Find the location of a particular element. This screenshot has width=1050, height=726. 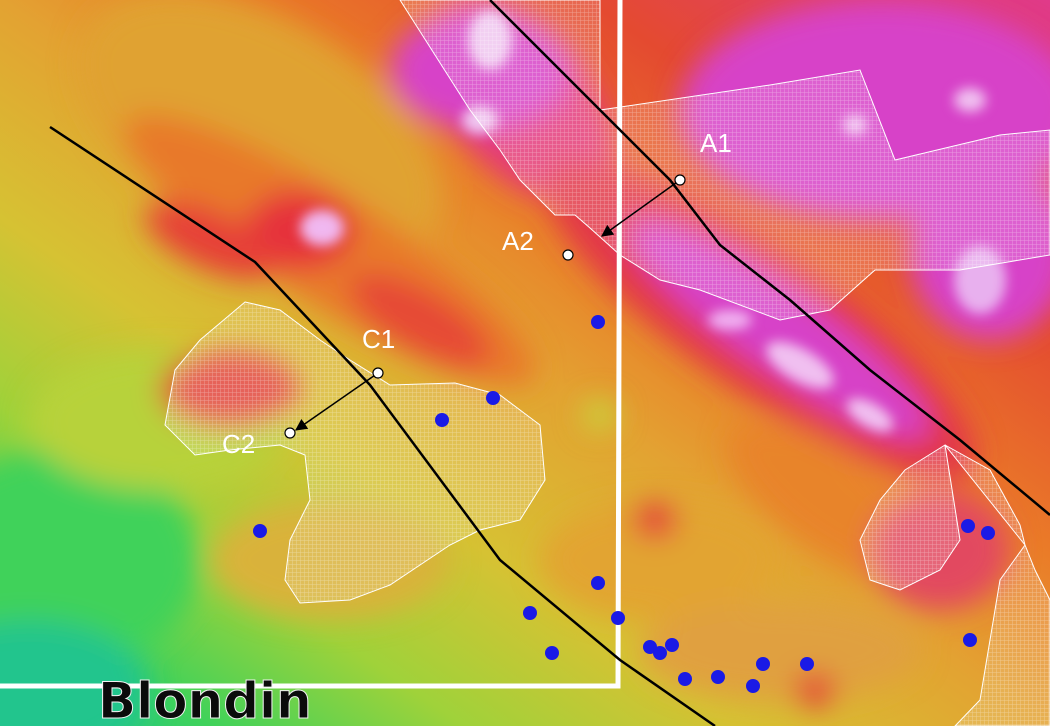

sample-points is located at coordinates (485, 306).